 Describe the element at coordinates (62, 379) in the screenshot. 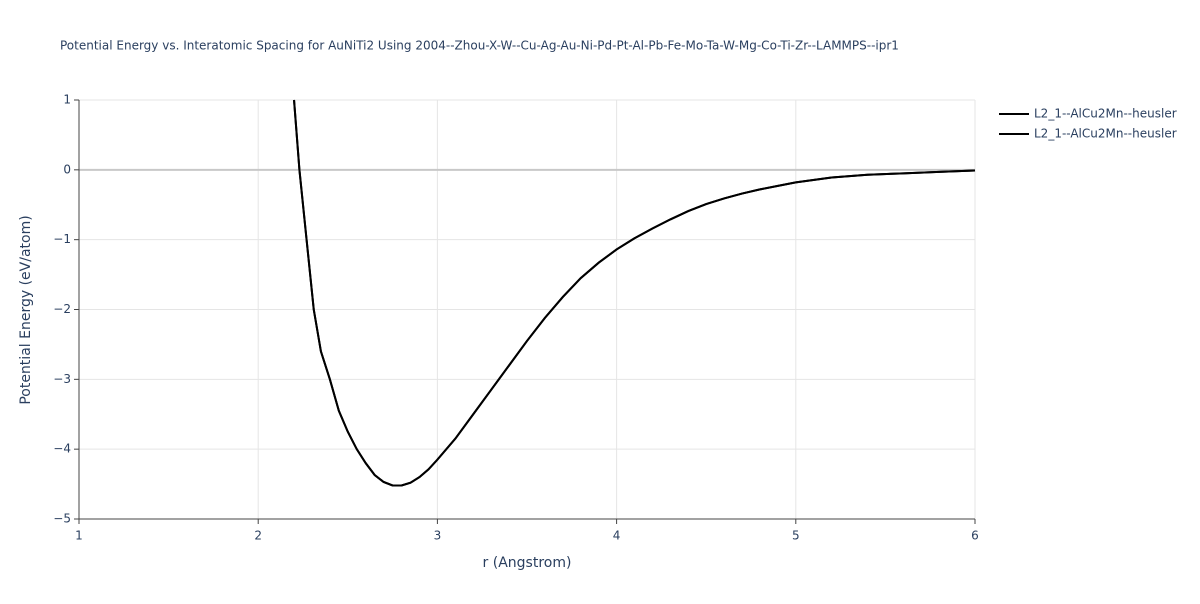

I see `y-tick-label: −3` at that location.